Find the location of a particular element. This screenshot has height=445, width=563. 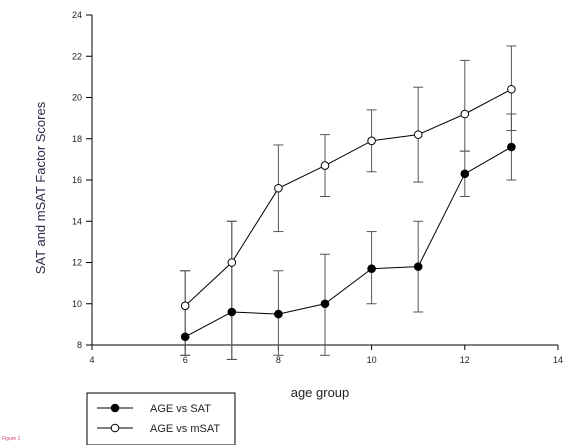

legend-box is located at coordinates (161, 418).